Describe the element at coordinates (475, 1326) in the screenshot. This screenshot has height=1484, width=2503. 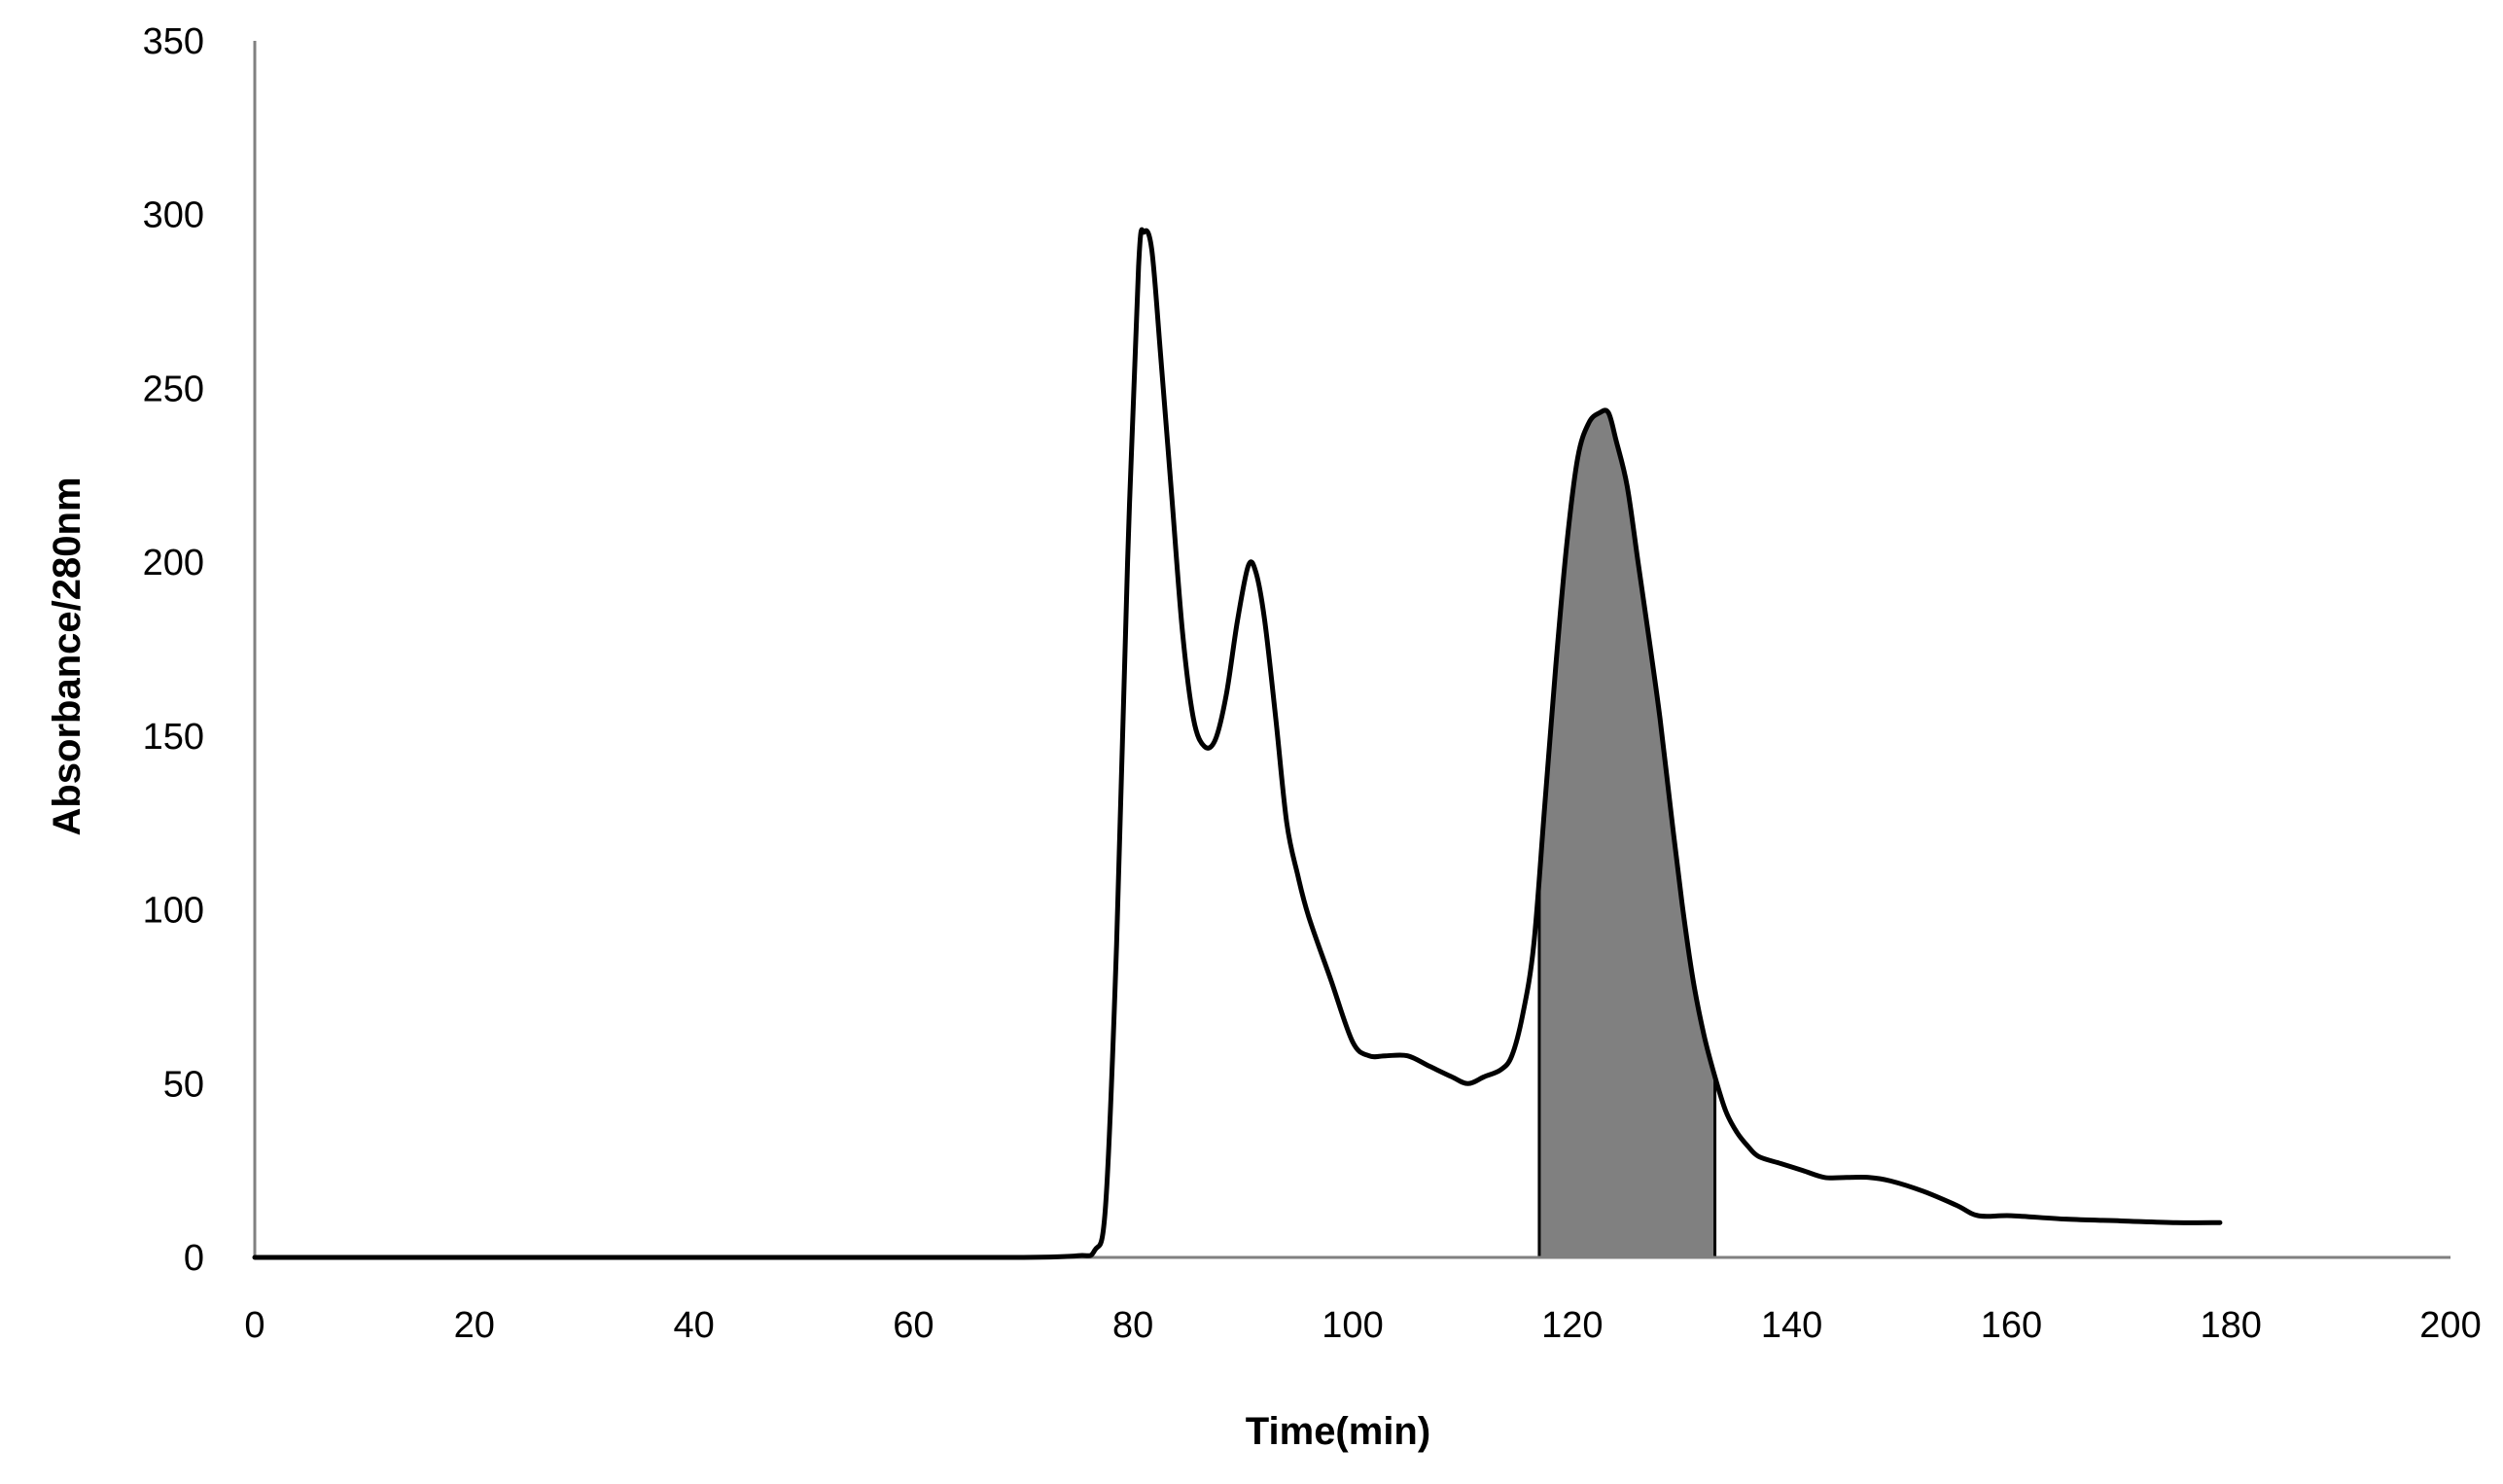
I see `x-tick-label: 20` at that location.